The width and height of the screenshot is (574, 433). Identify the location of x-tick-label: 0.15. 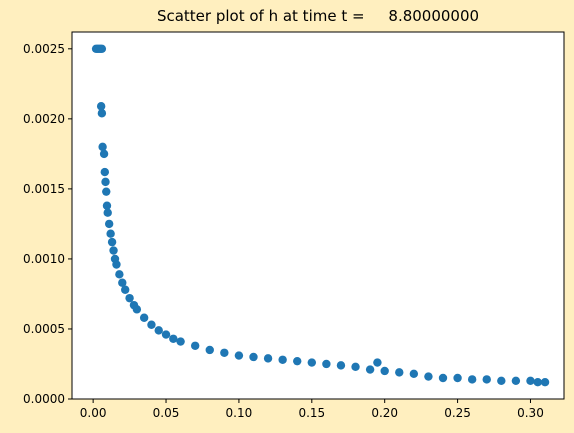
(311, 413).